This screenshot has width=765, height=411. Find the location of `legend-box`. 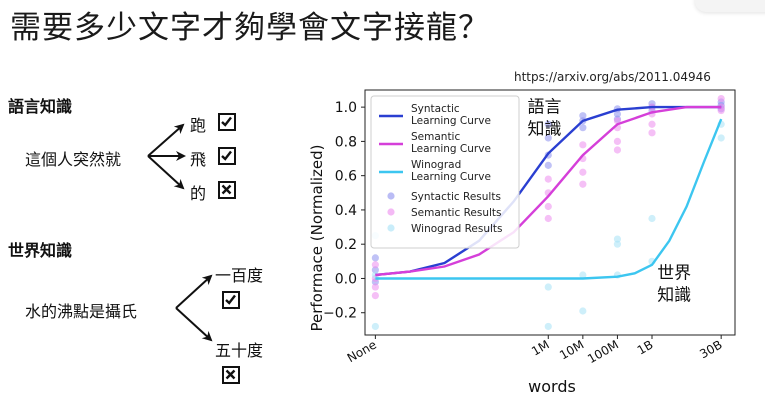

legend-box is located at coordinates (445, 172).